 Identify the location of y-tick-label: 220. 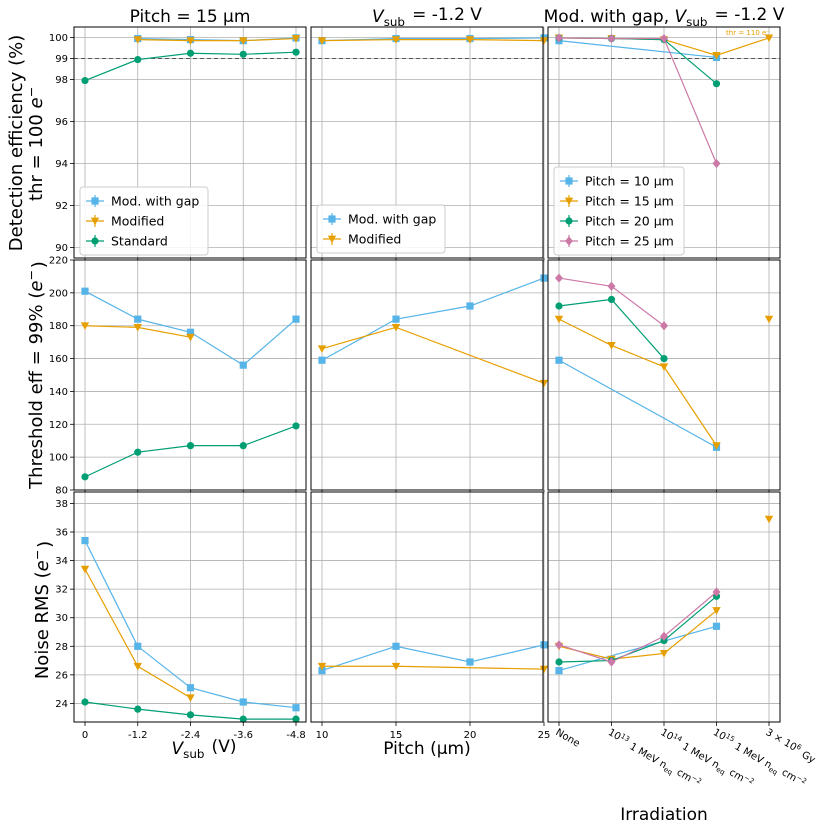
(58, 261).